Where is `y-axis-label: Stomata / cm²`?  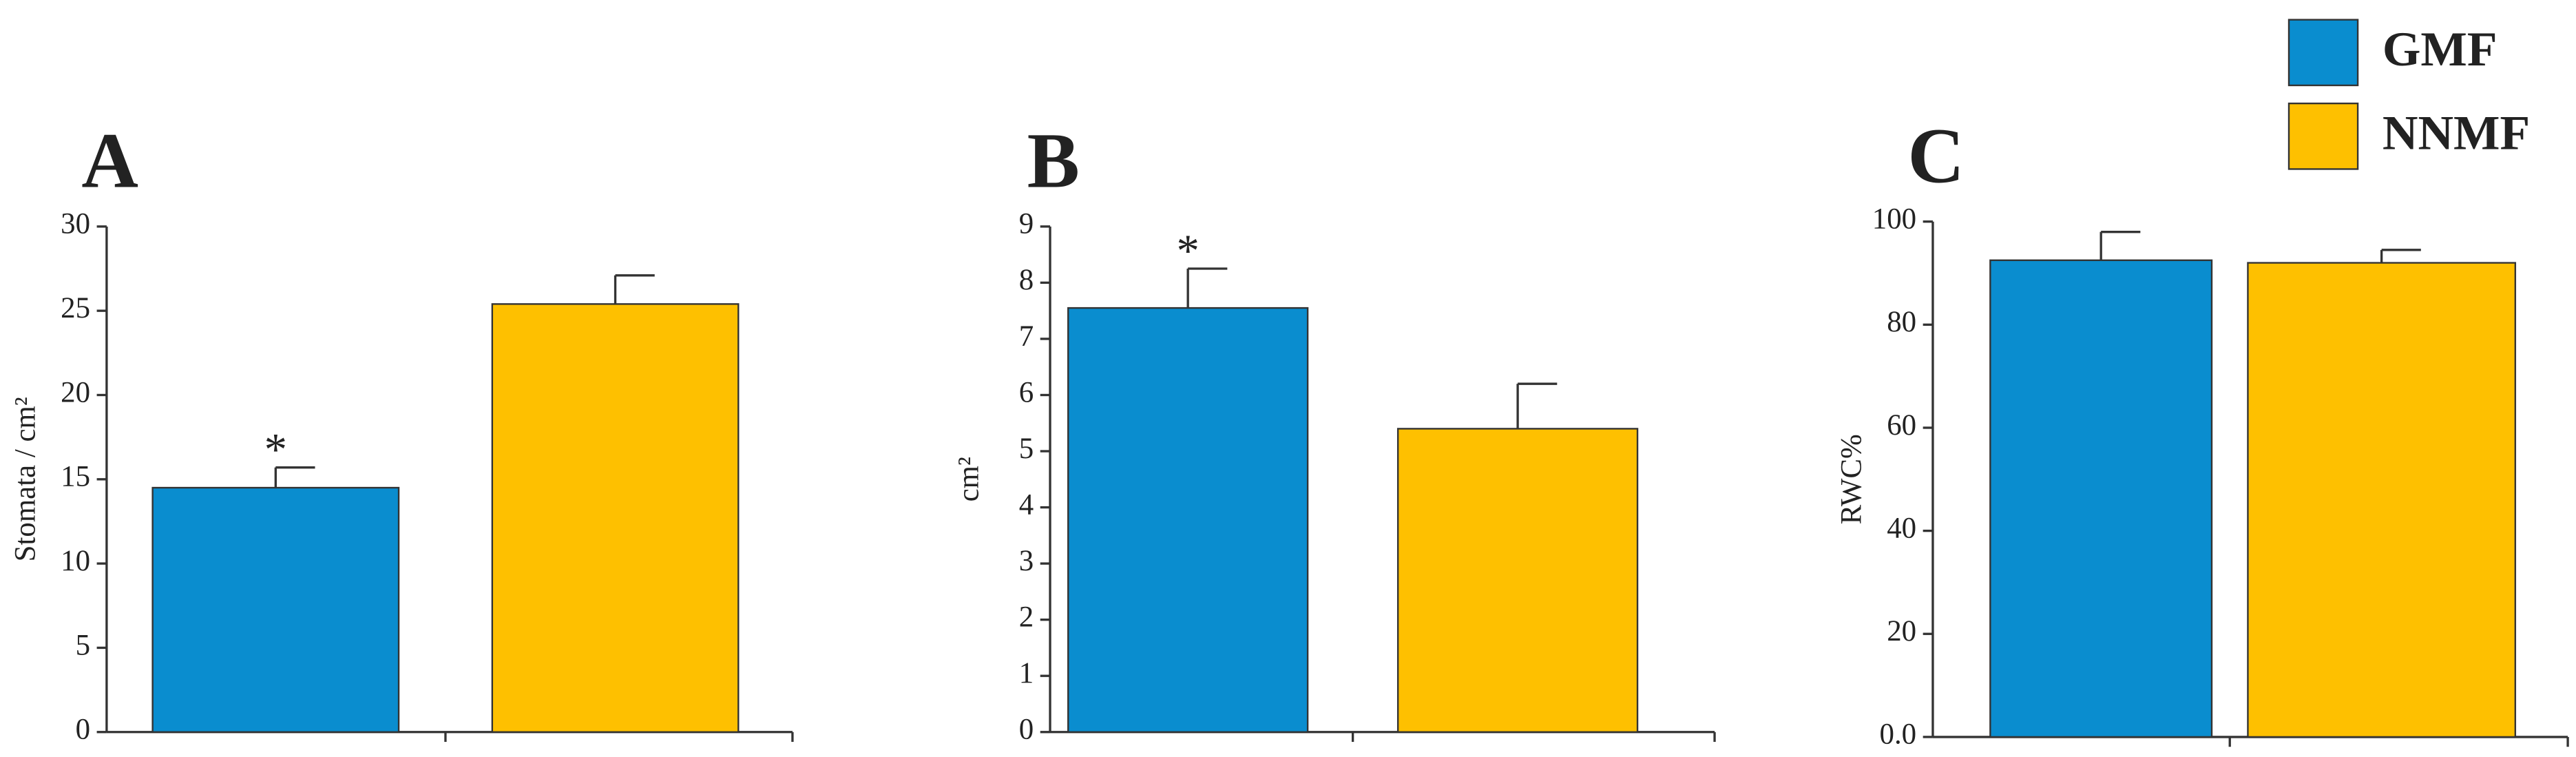 y-axis-label: Stomata / cm² is located at coordinates (25, 479).